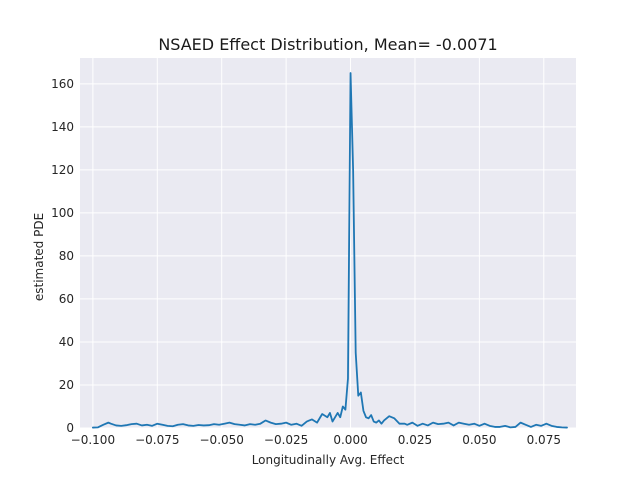 This screenshot has height=480, width=640. What do you see at coordinates (62, 213) in the screenshot?
I see `y-tick-label: 100` at bounding box center [62, 213].